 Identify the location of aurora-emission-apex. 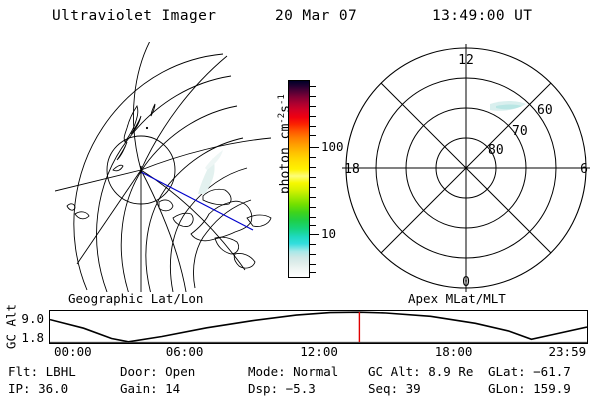
(508, 106).